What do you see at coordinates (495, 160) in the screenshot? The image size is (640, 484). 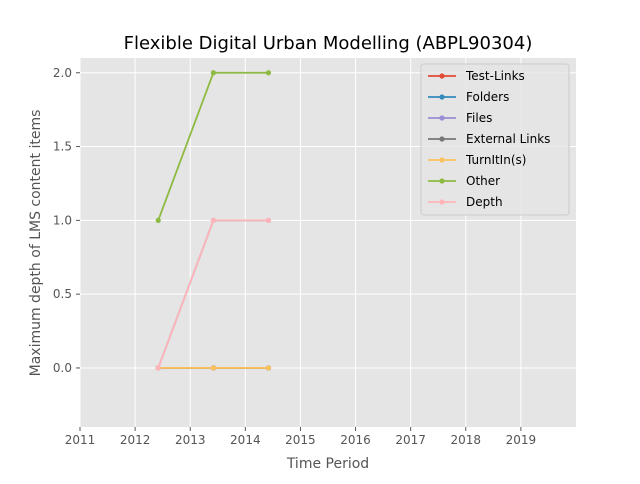 I see `legend-label: TurnItIn(s)` at bounding box center [495, 160].